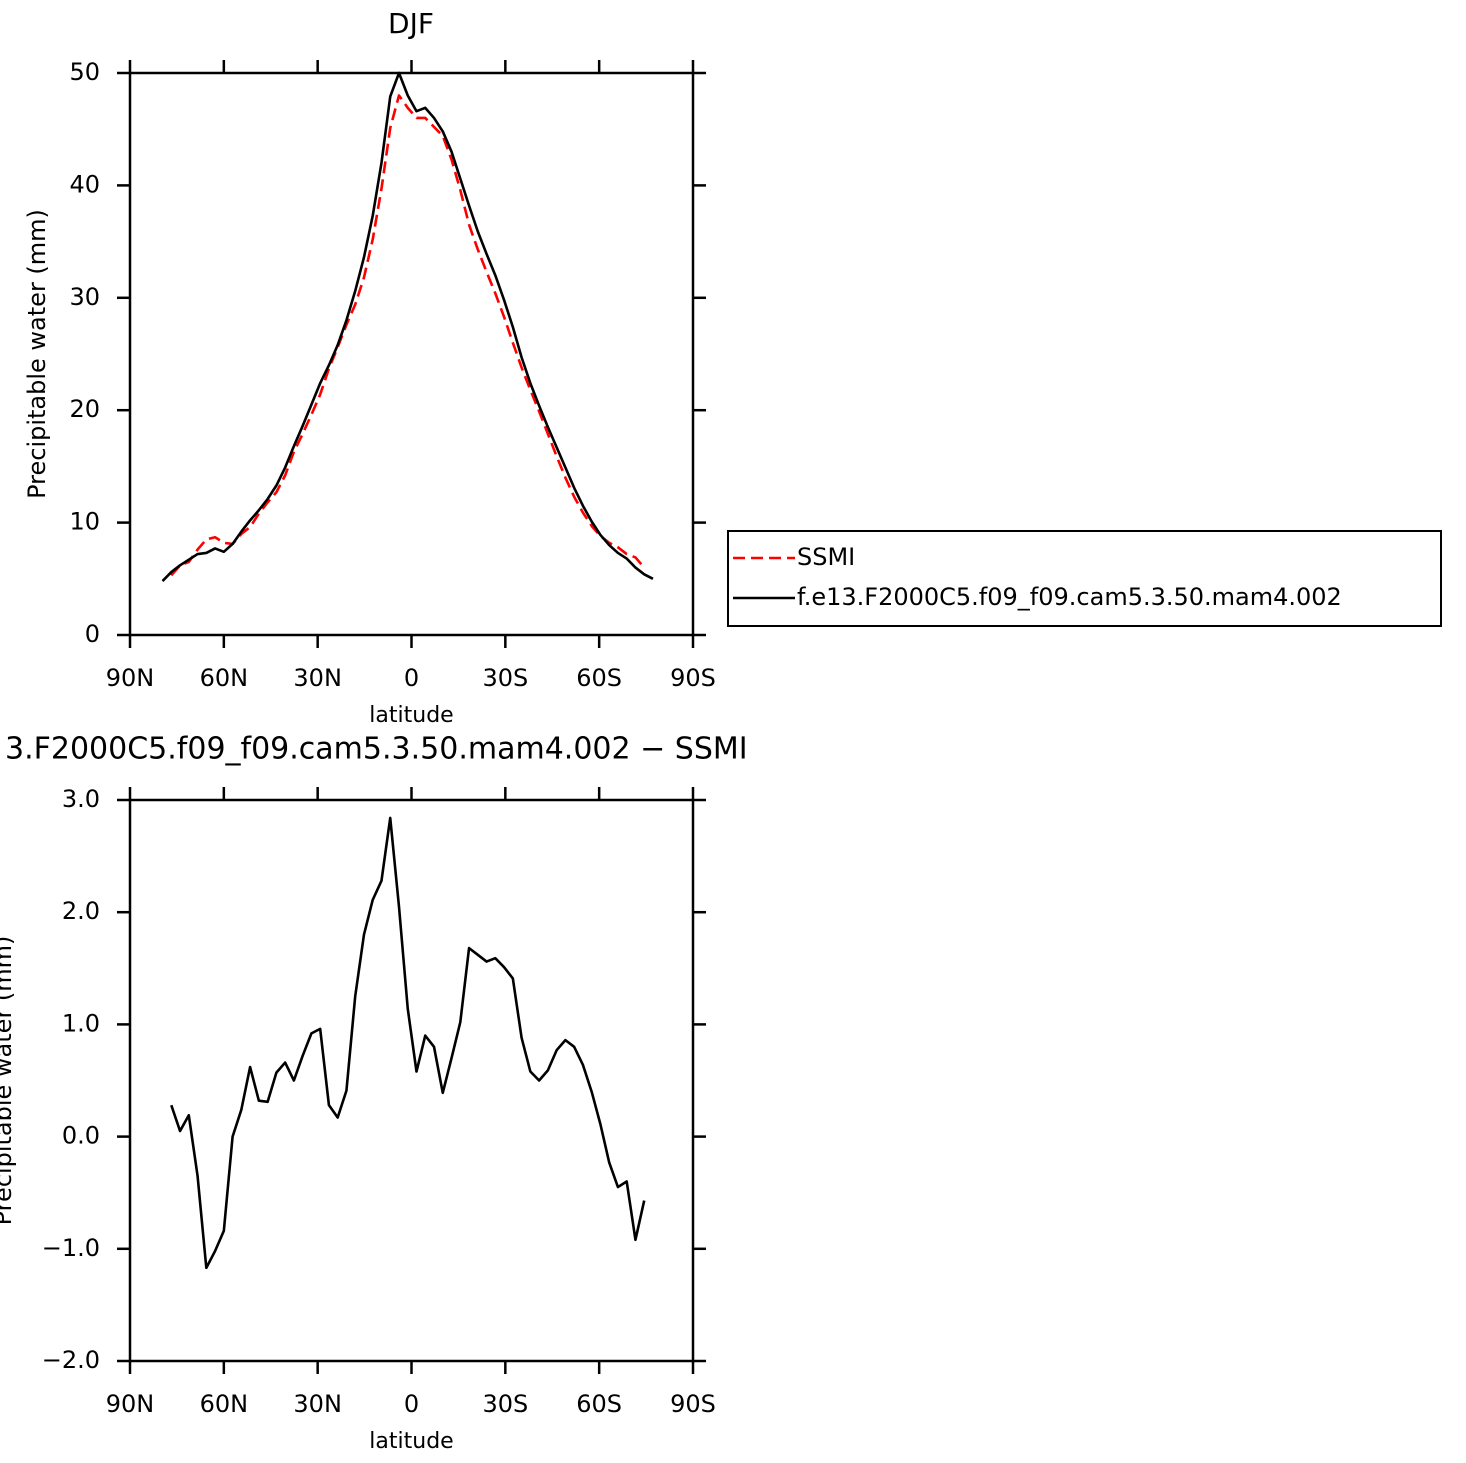  Describe the element at coordinates (81, 1023) in the screenshot. I see `y-tick-label: 1.0` at that location.